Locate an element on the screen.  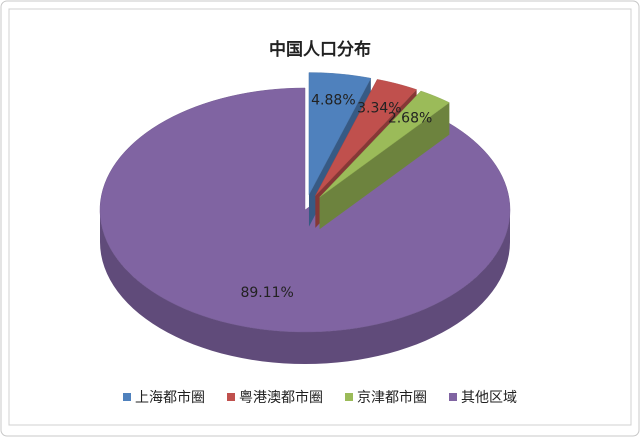
chart-title: 中国人口分布 is located at coordinates (320, 49).